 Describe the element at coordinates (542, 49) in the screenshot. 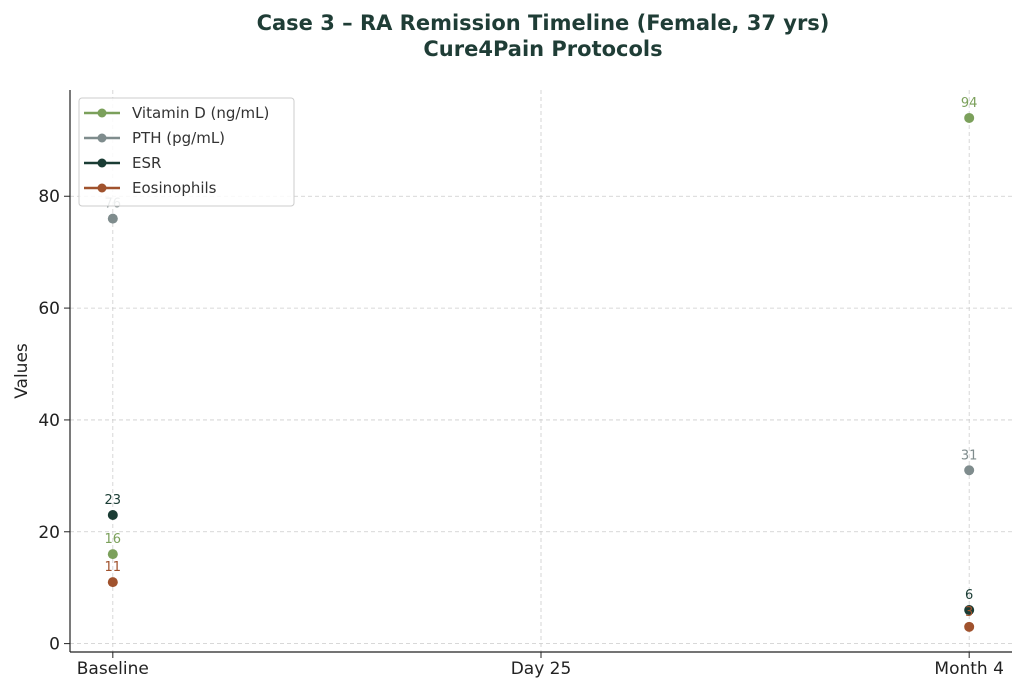

I see `chart-subtitle: Cure4Pain Protocols` at that location.